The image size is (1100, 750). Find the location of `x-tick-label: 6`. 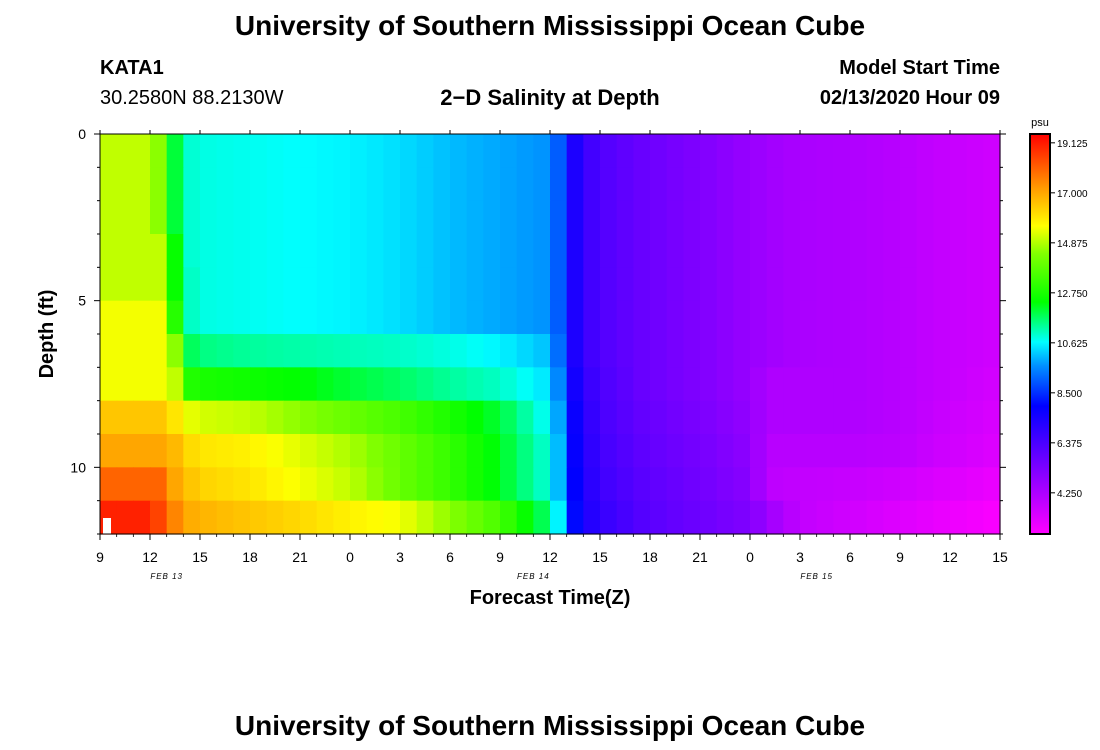

x-tick-label: 6 is located at coordinates (450, 557).